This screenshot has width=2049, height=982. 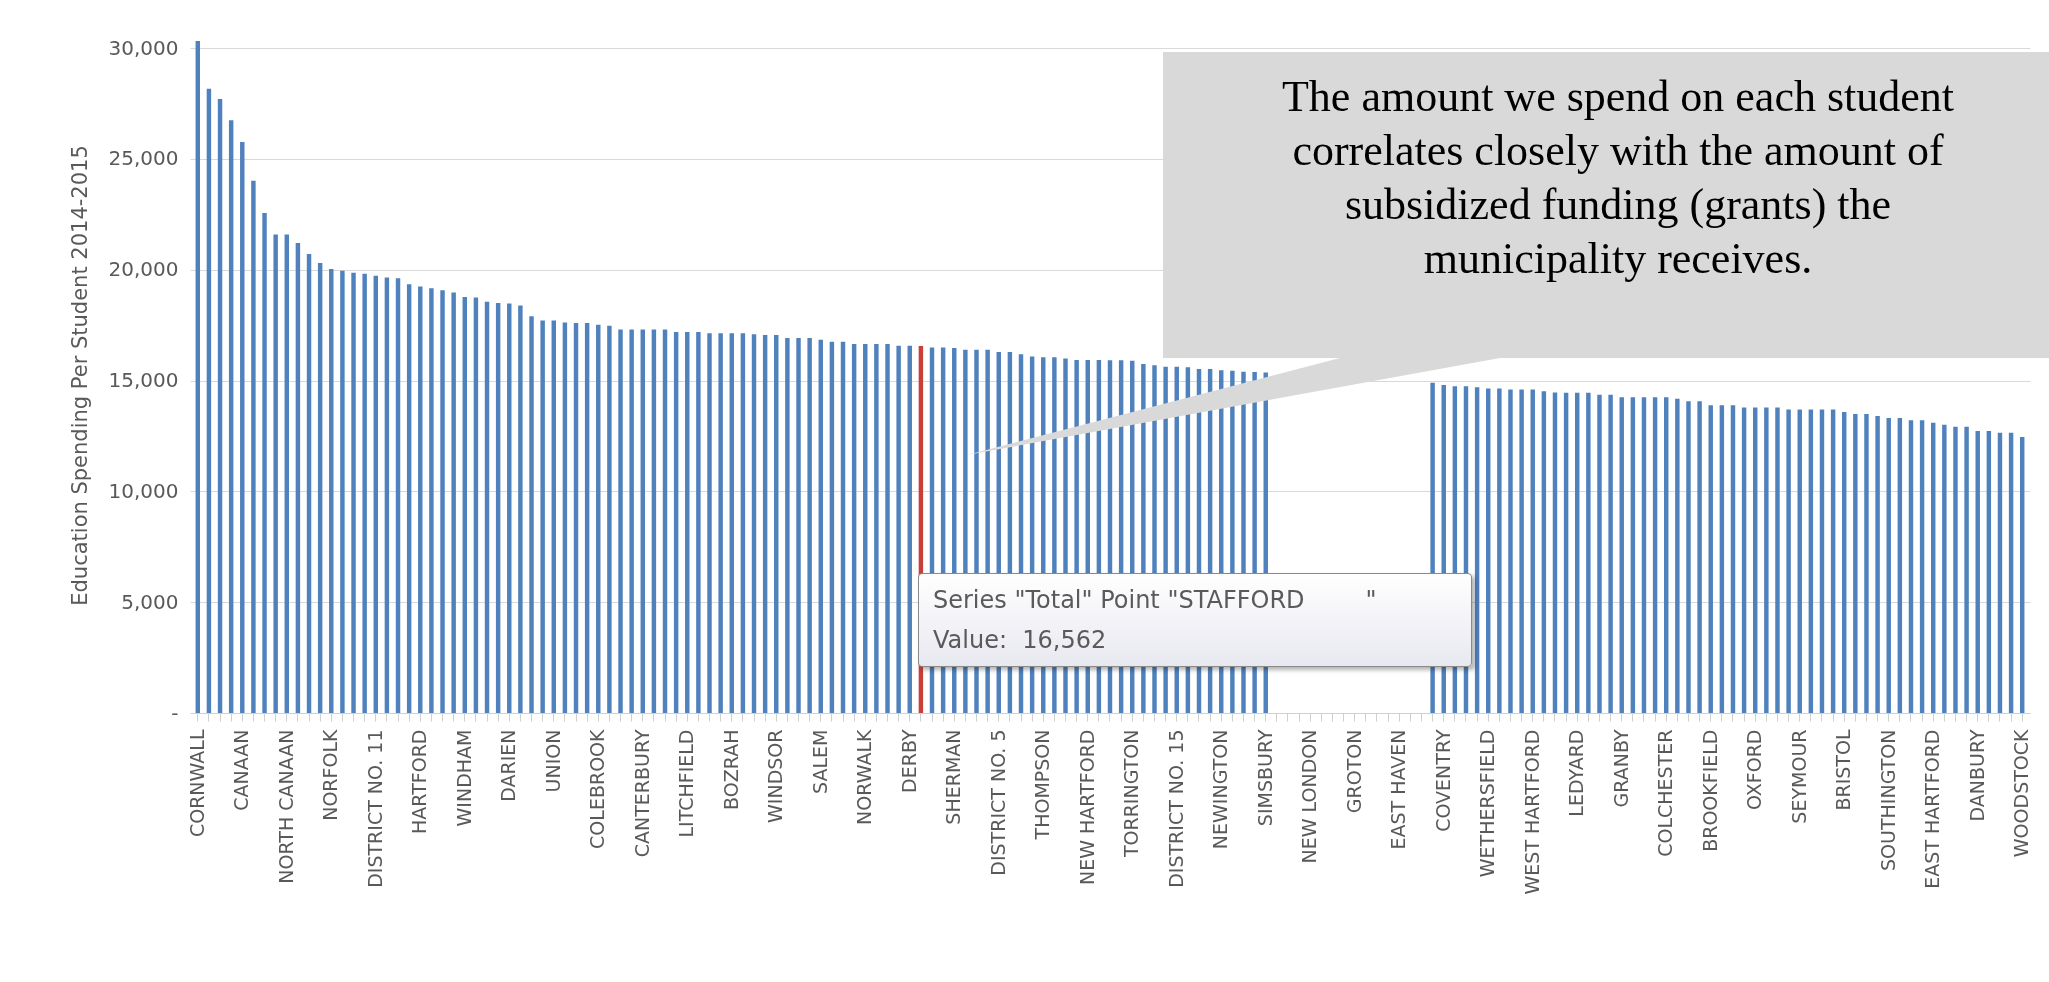 What do you see at coordinates (285, 806) in the screenshot?
I see `x-tick-label: NORTH CANAAN` at bounding box center [285, 806].